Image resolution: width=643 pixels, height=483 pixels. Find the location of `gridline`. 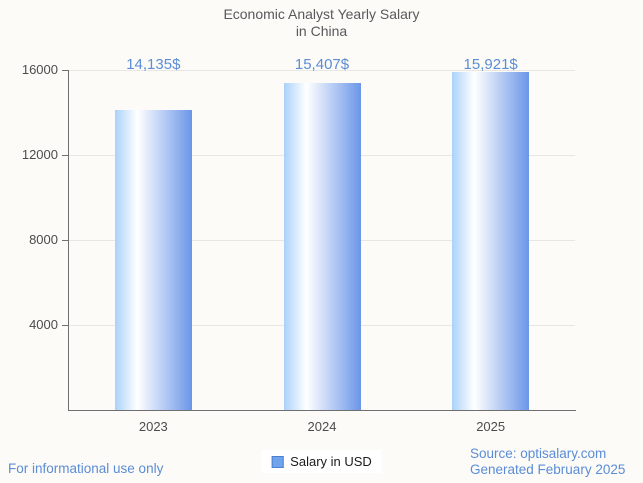

gridline is located at coordinates (322, 70).